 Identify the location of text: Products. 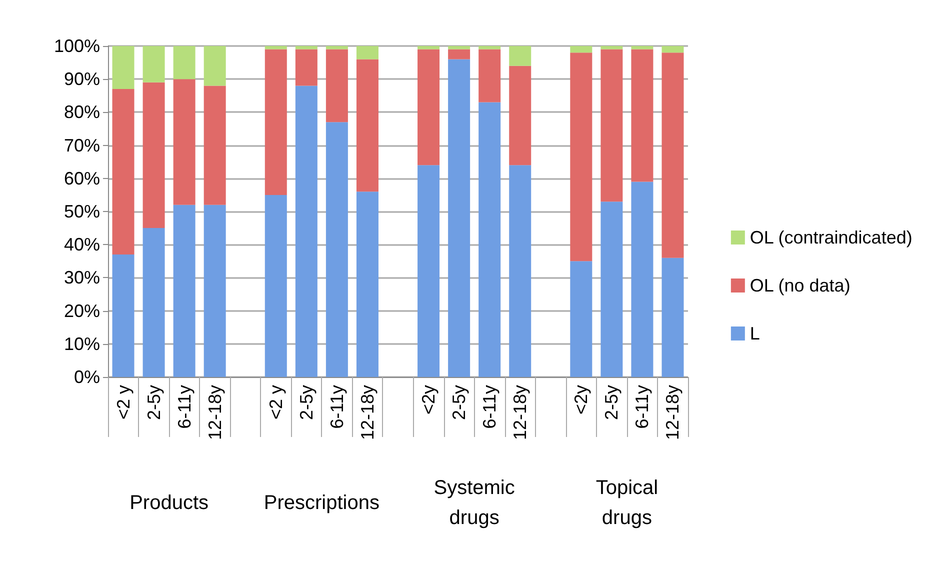
(169, 503).